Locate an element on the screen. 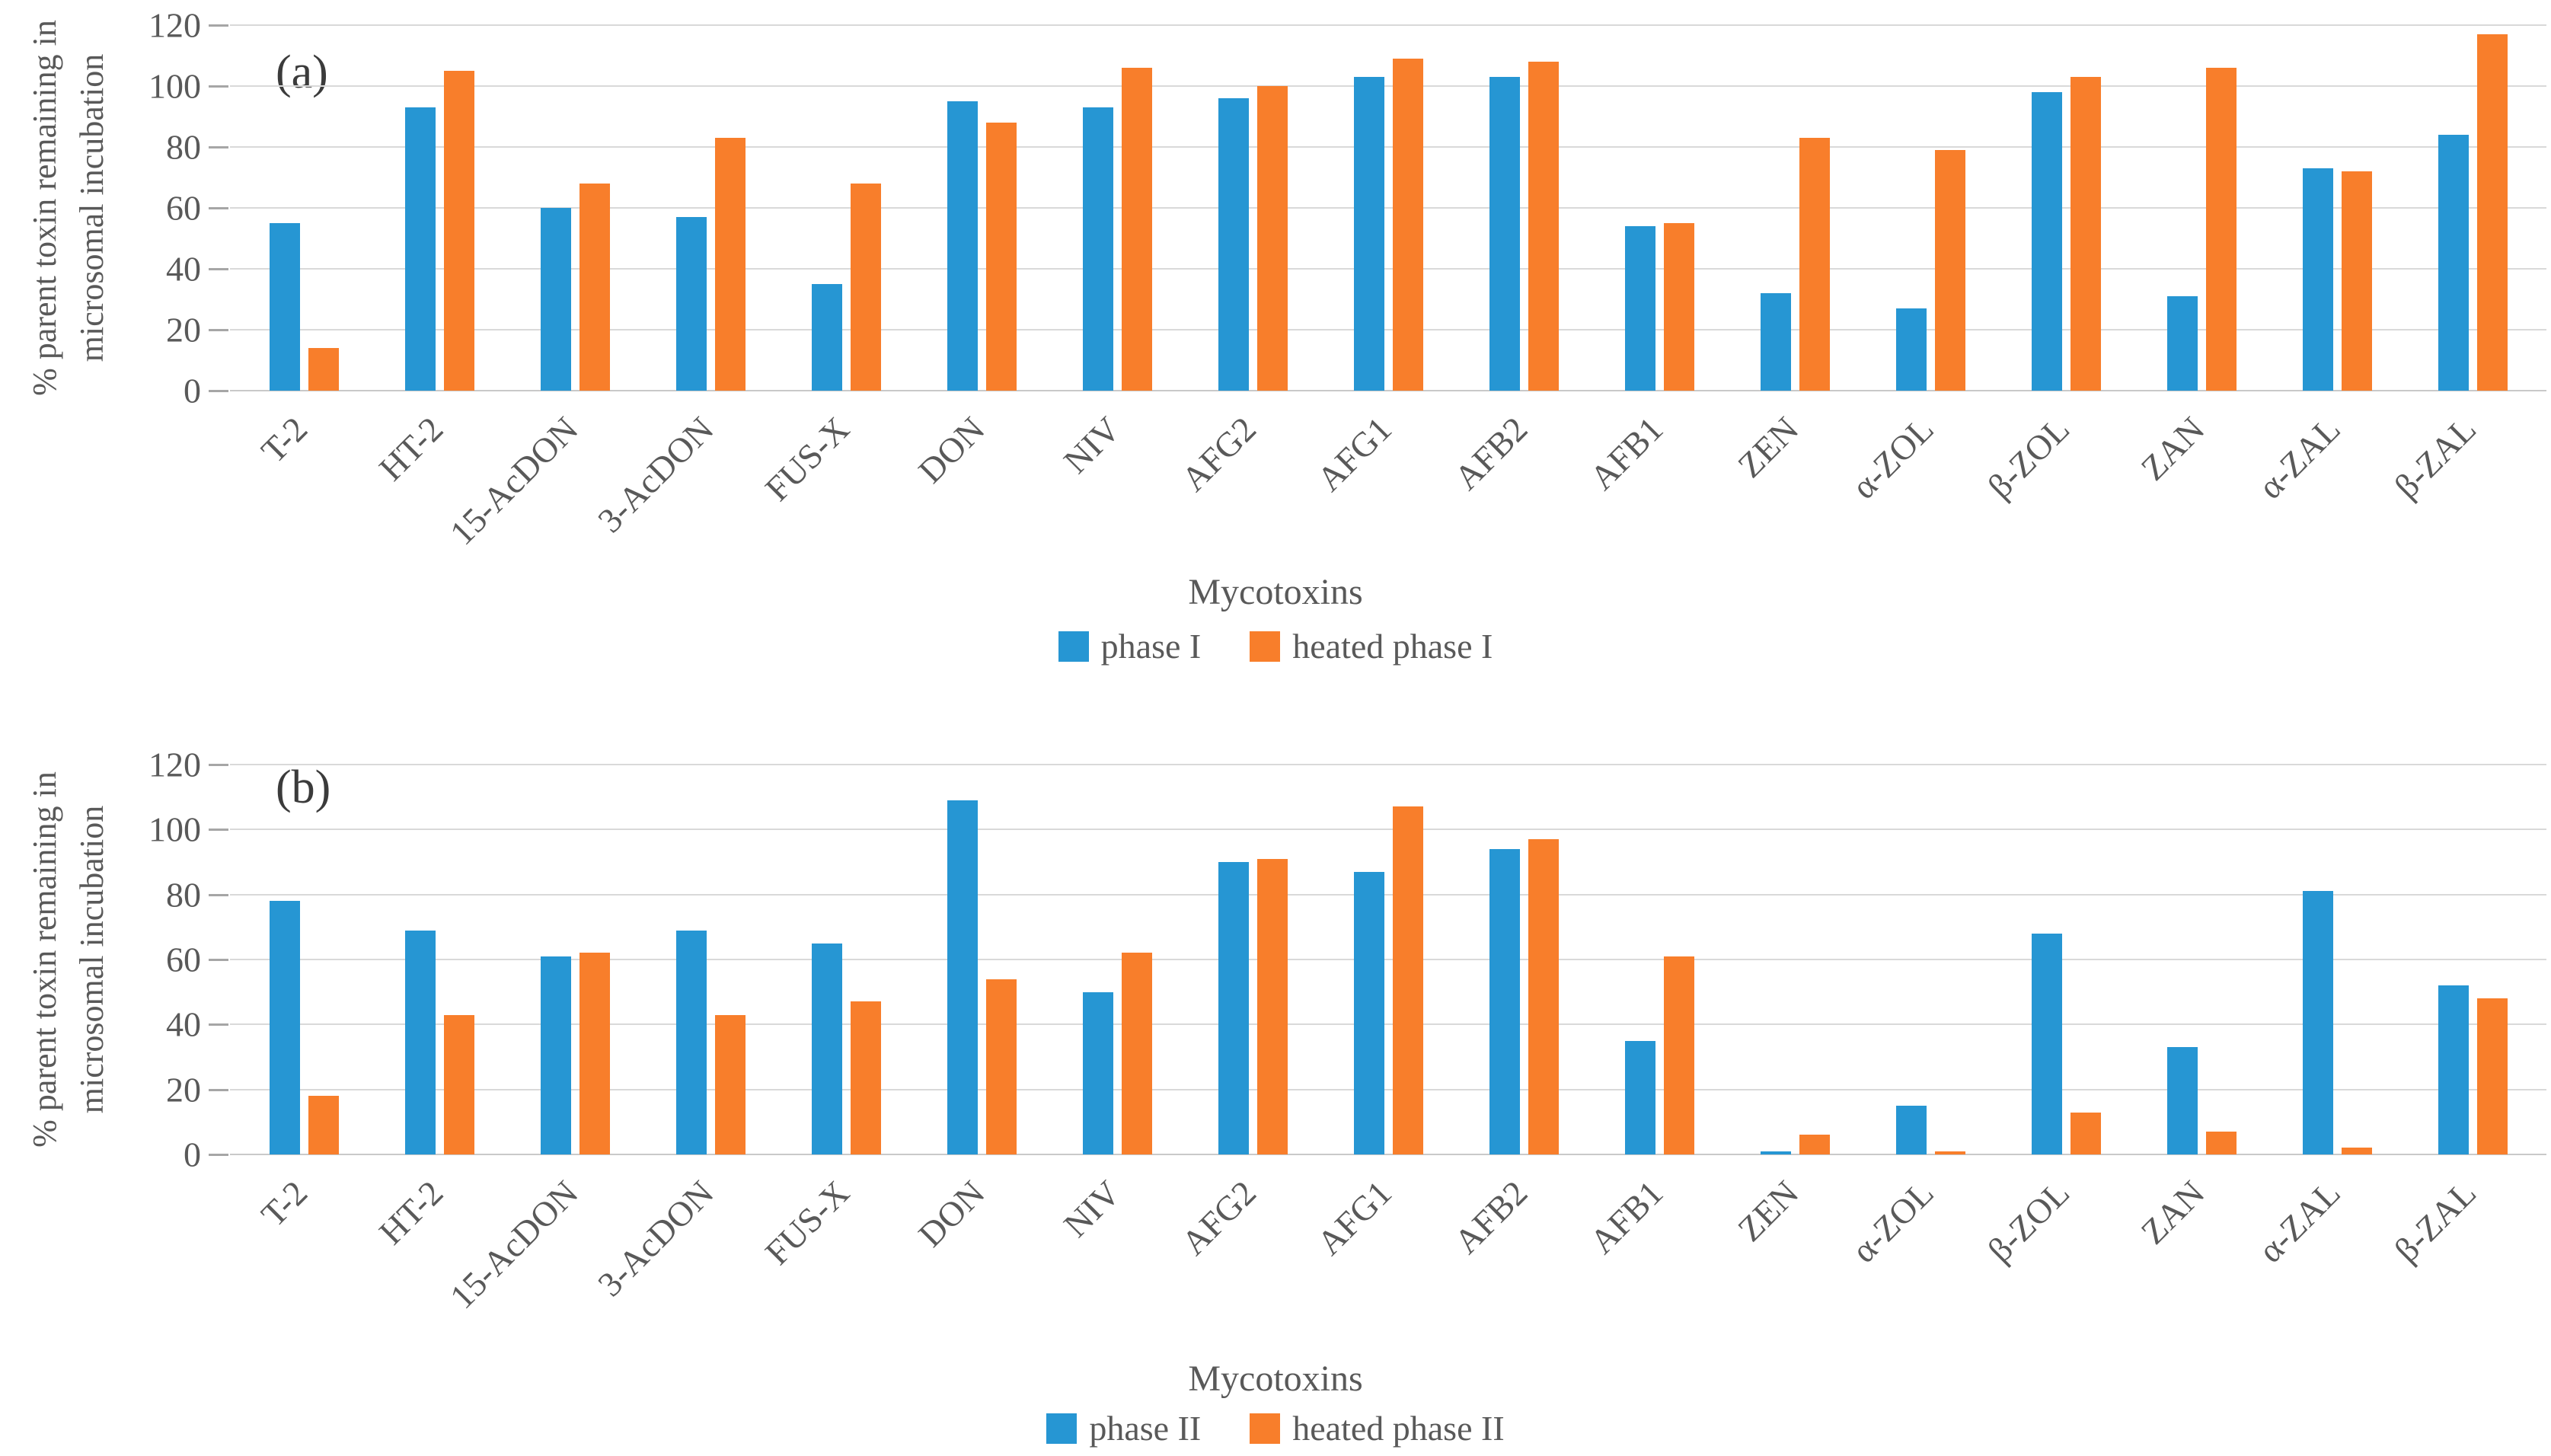  bar-T-2-phase-II is located at coordinates (284, 1027).